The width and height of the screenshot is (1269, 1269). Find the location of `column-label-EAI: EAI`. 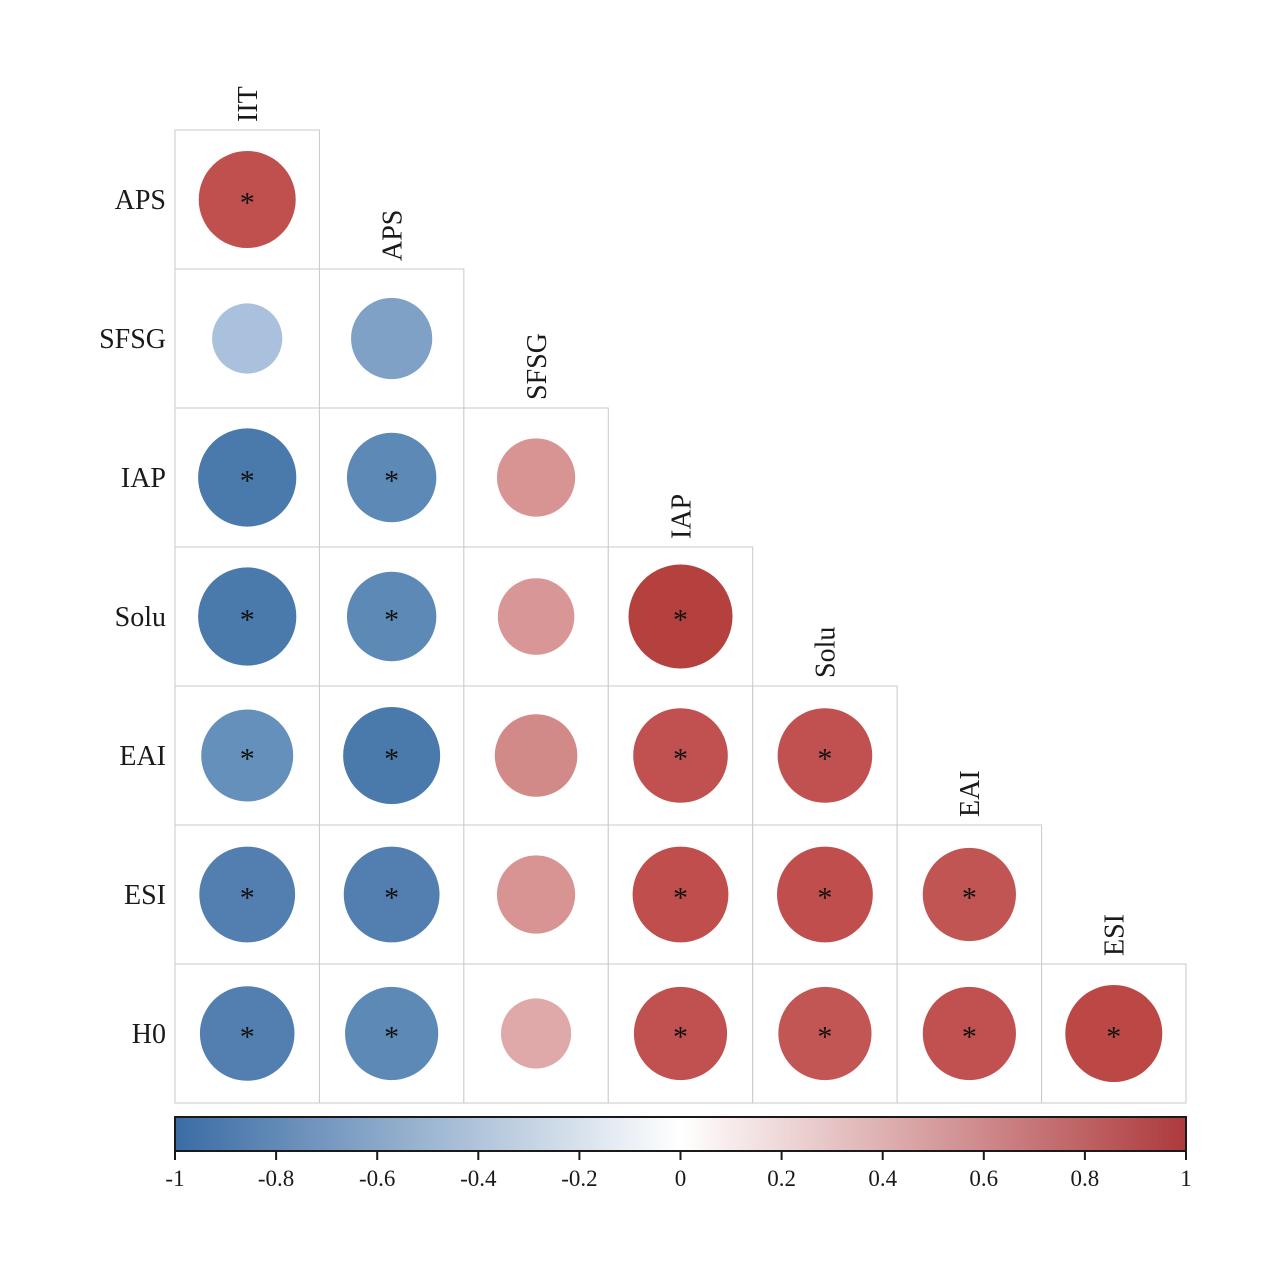

column-label-EAI: EAI is located at coordinates (970, 793).